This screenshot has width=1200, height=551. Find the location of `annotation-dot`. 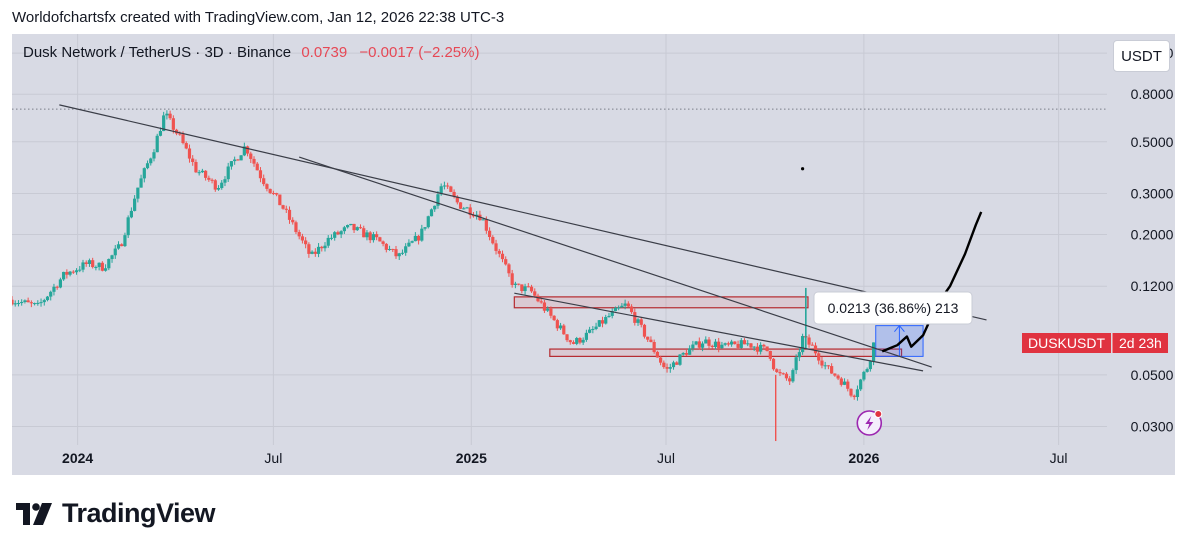

annotation-dot is located at coordinates (802, 169).